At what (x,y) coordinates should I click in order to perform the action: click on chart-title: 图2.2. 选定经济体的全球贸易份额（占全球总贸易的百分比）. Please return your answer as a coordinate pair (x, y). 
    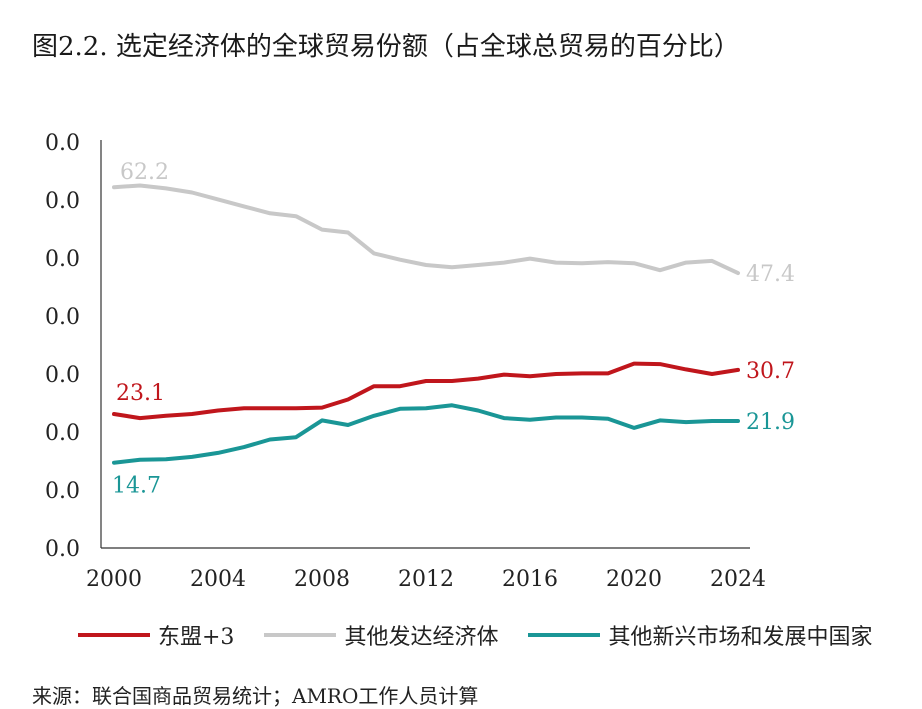
    Looking at the image, I should click on (386, 47).